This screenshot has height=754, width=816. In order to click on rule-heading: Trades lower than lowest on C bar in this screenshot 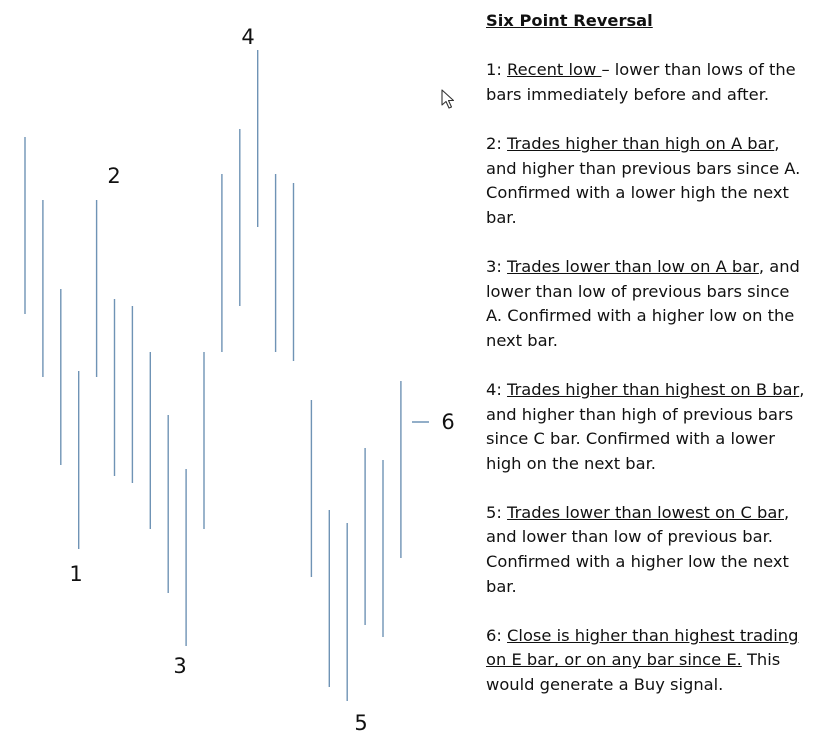, I will do `click(646, 512)`.